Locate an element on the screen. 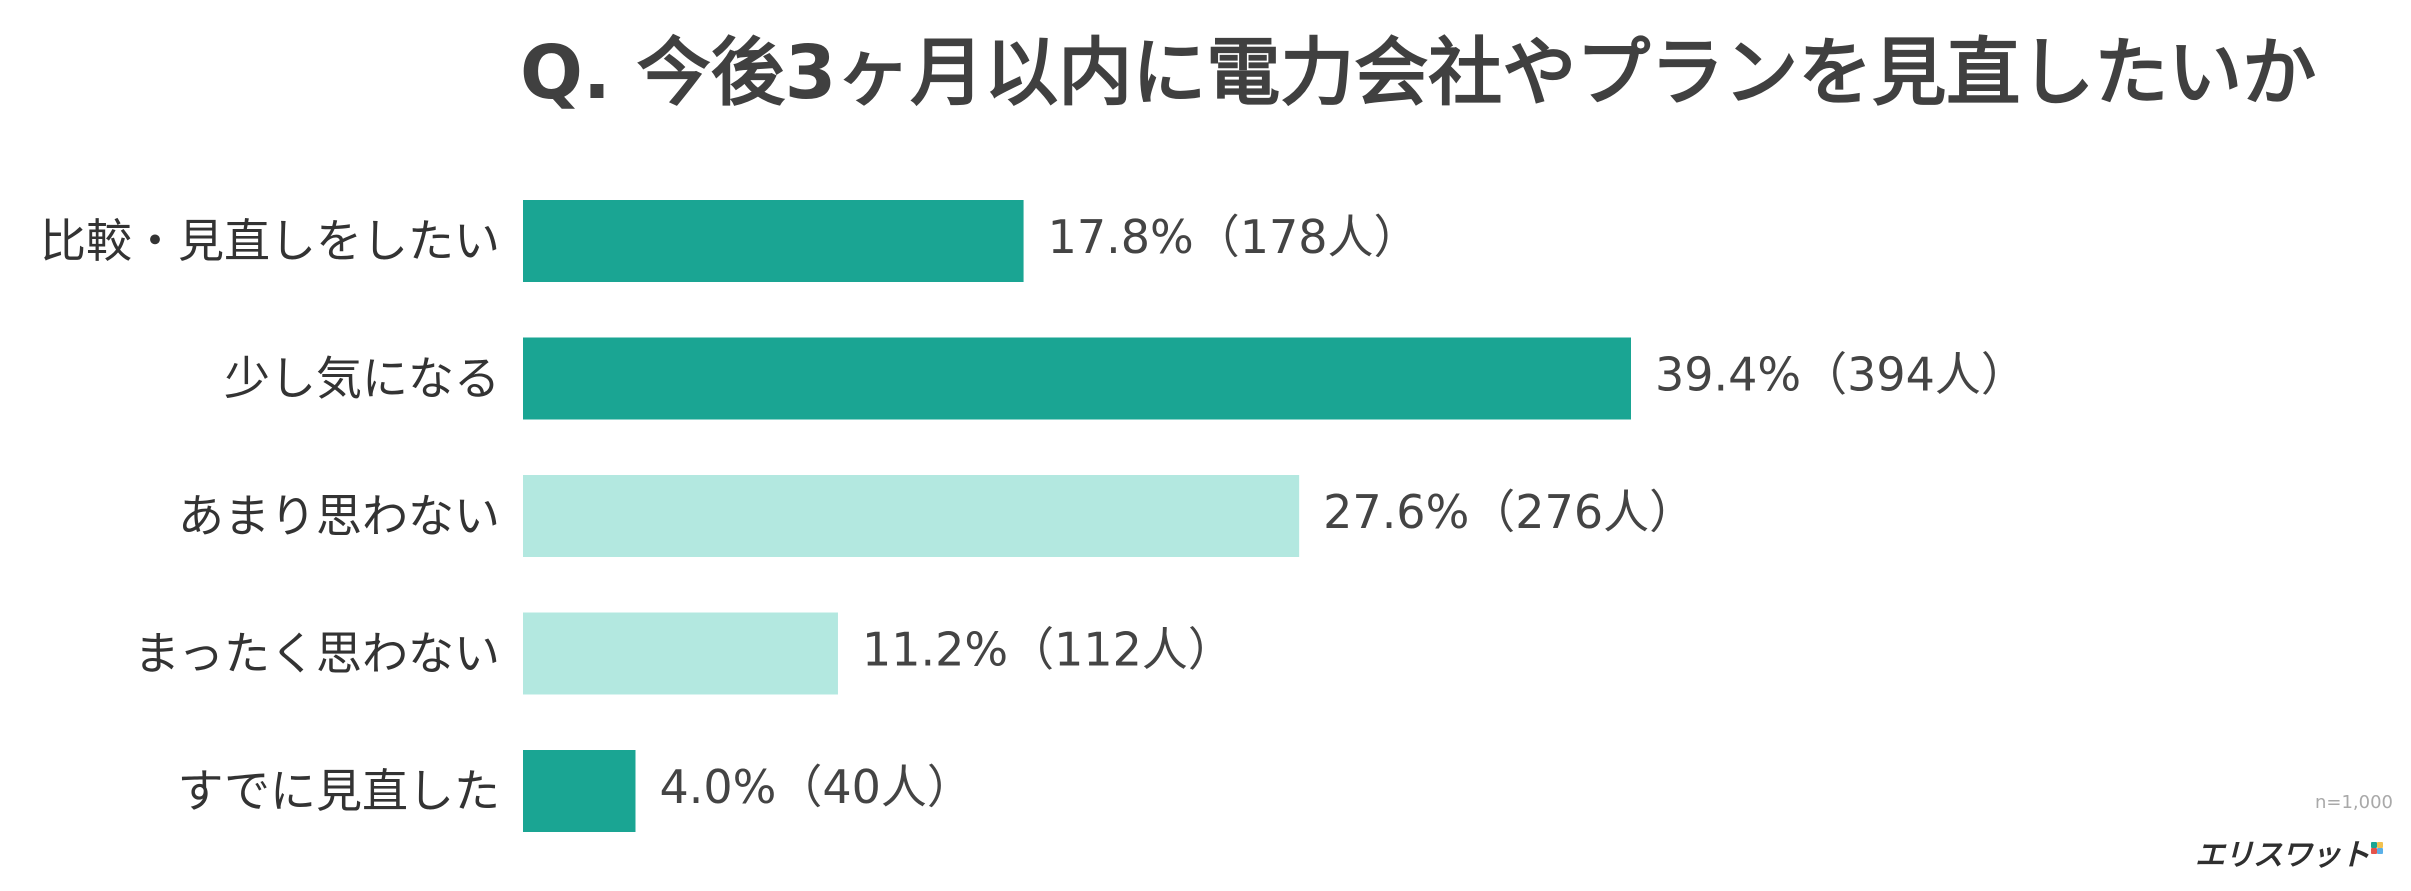  category-label: 比較・見直しをしたい is located at coordinates (270, 241).